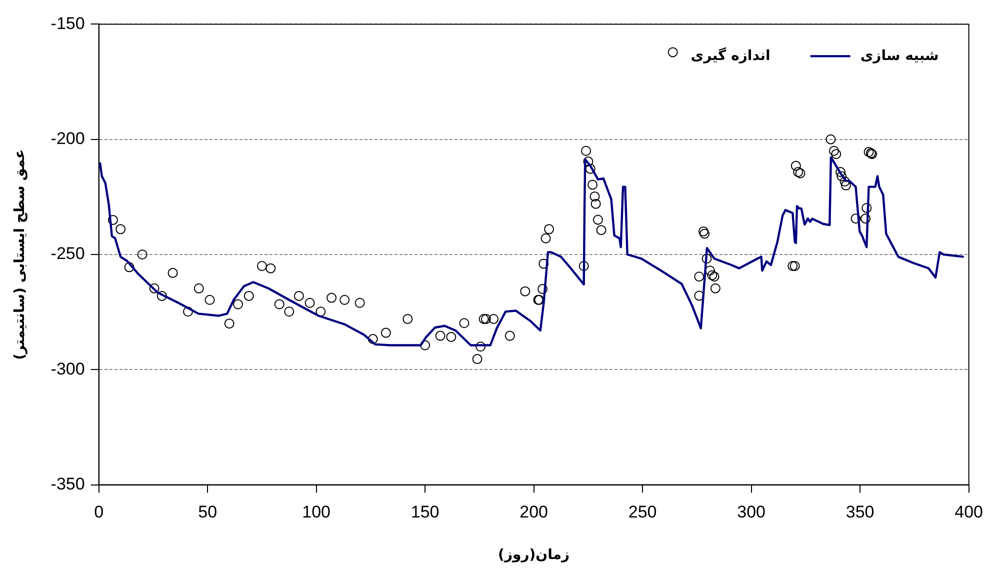 This screenshot has width=993, height=577. I want to click on y-tick-label: -350, so click(67, 484).